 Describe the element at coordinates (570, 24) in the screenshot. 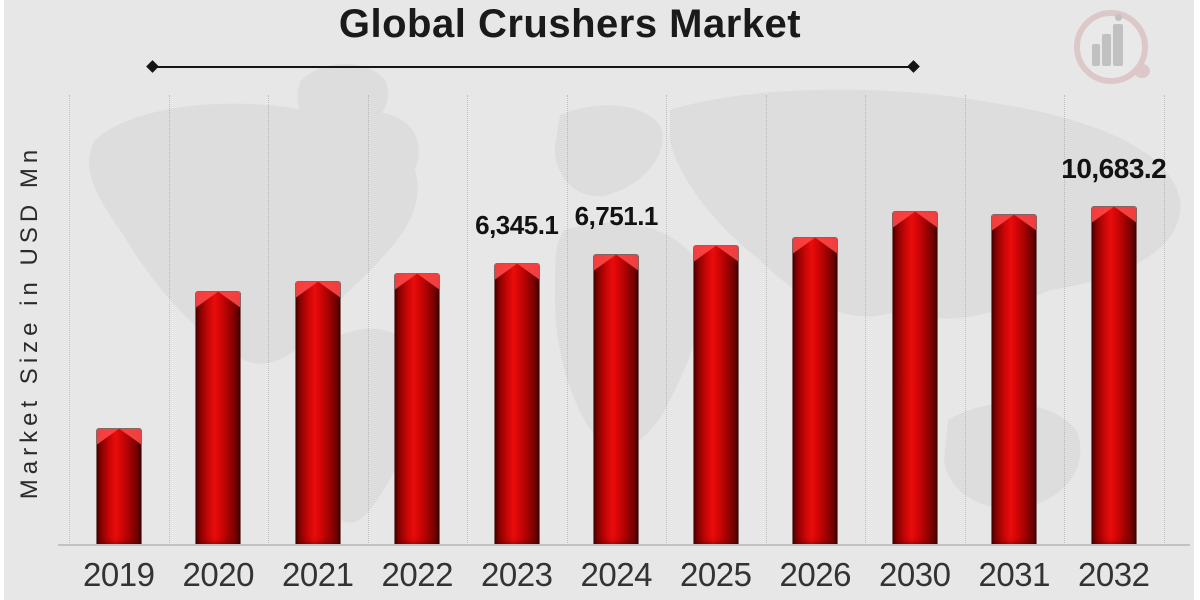

I see `chart-title: Global Crushers Market` at that location.